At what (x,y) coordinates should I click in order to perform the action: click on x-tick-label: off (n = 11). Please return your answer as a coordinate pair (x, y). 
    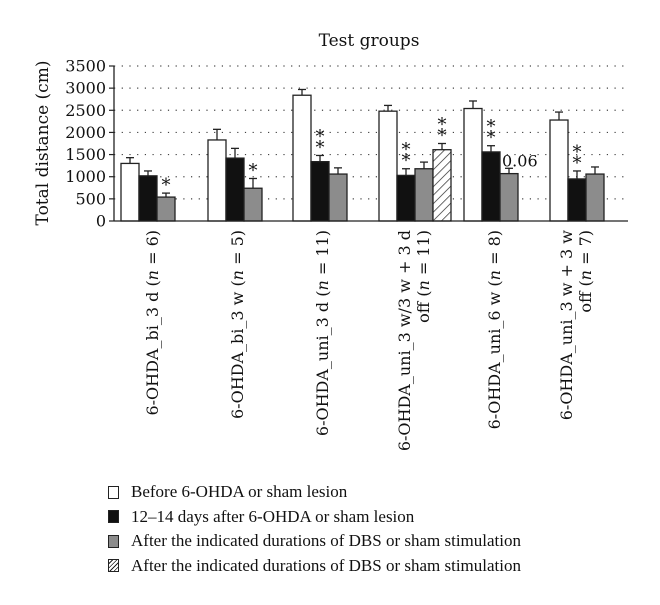
    Looking at the image, I should click on (423, 276).